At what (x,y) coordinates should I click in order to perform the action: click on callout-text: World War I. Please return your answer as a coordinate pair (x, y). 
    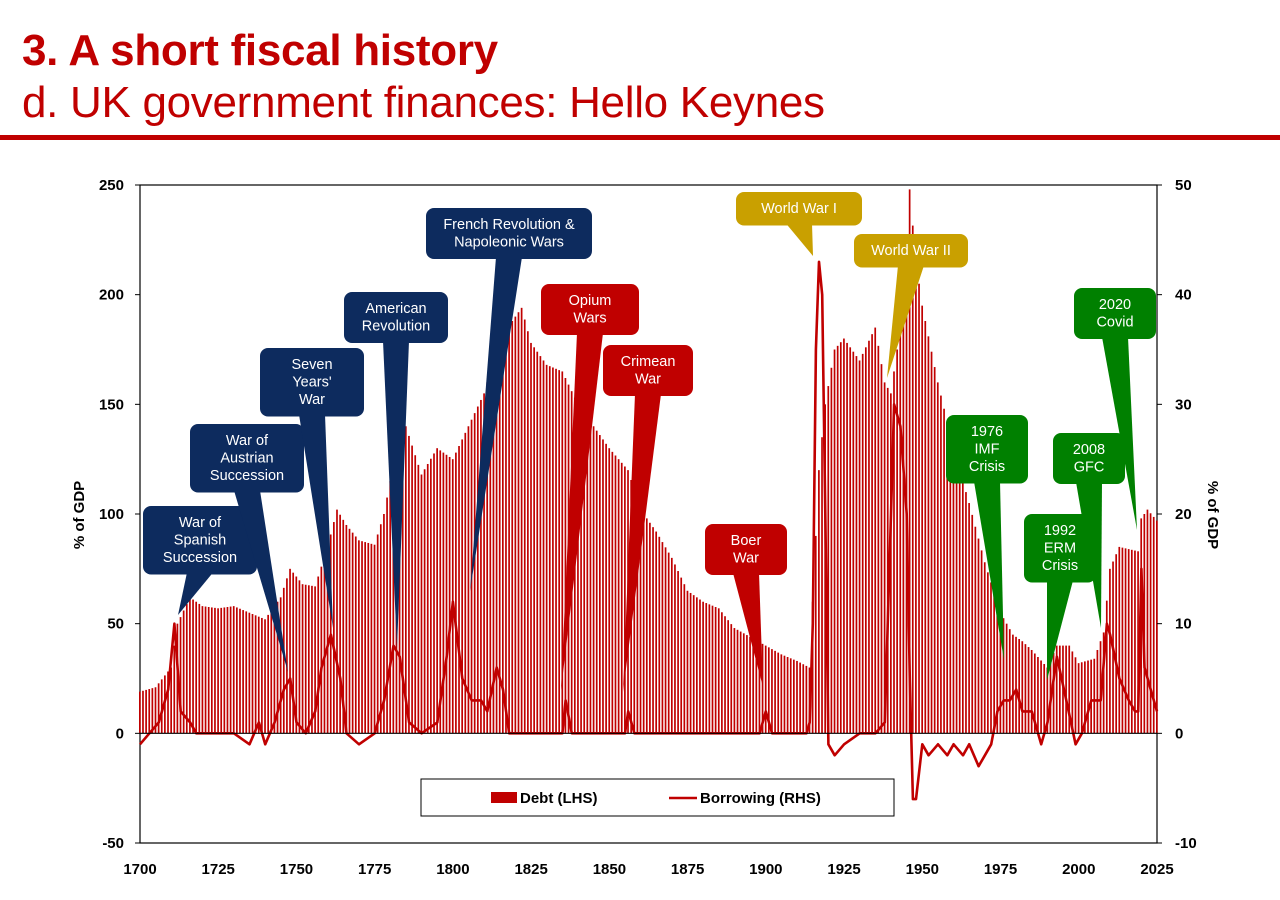
    Looking at the image, I should click on (799, 209).